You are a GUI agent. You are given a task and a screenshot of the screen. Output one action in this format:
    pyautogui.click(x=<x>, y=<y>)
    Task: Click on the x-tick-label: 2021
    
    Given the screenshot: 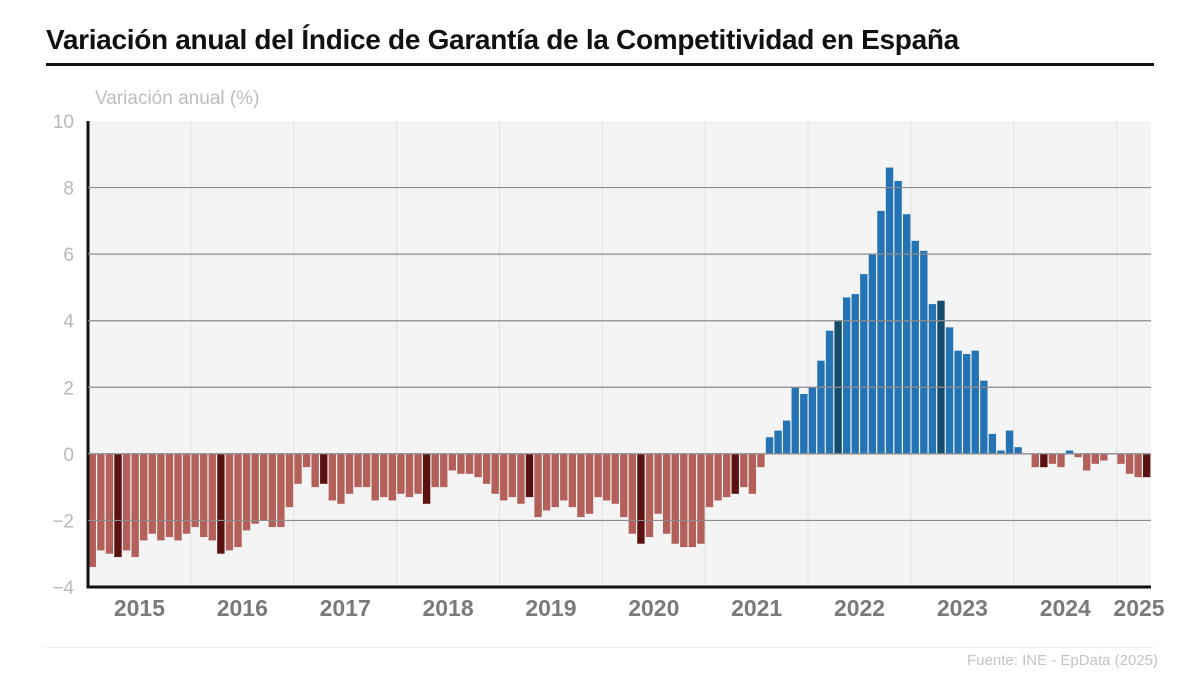 What is the action you would take?
    pyautogui.click(x=756, y=608)
    